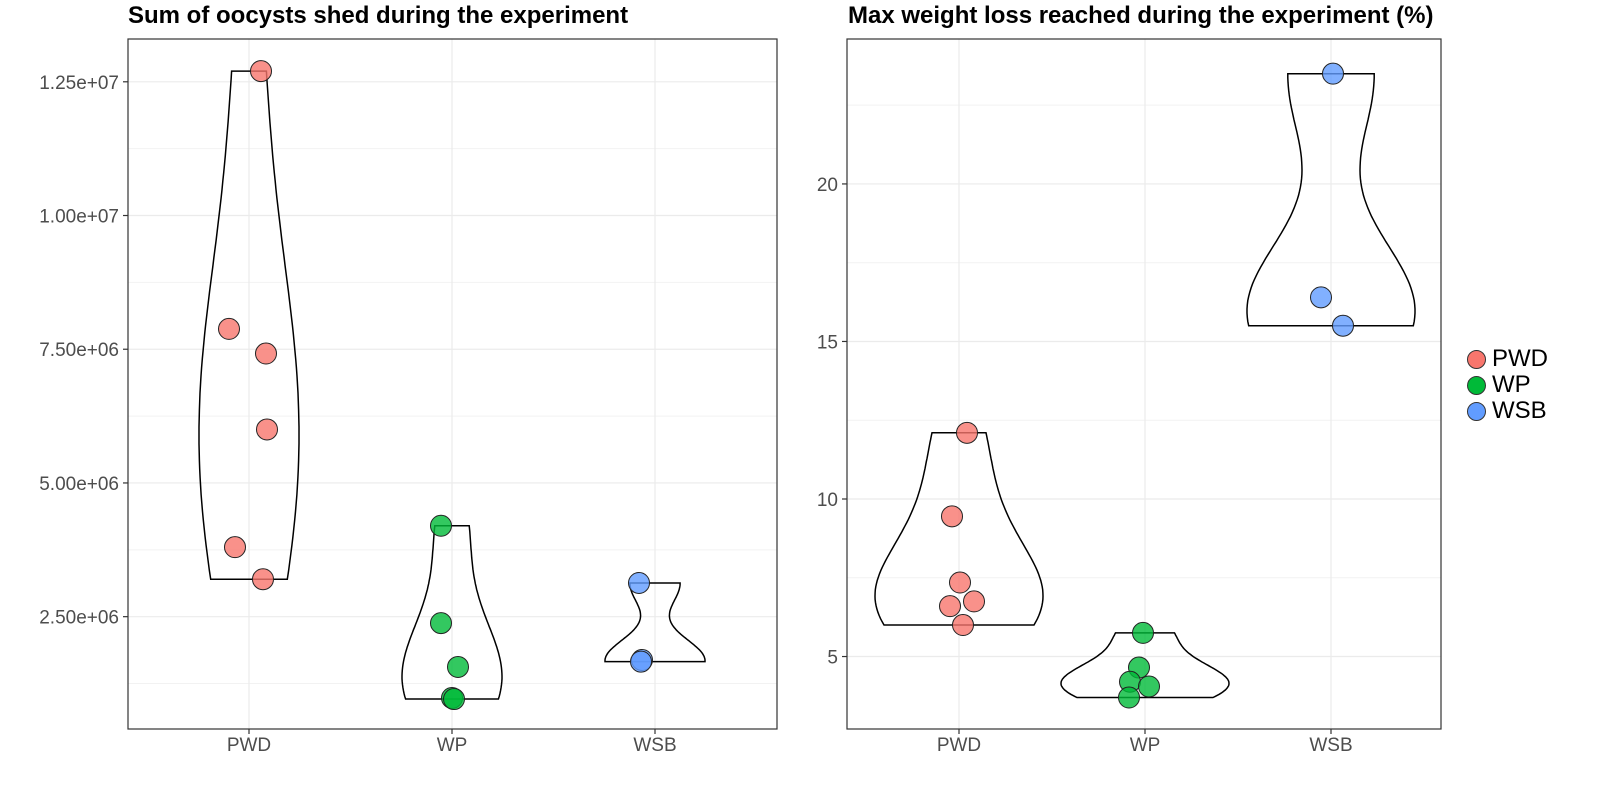 This screenshot has height=800, width=1600. I want to click on violin-wsb, so click(1331, 199).